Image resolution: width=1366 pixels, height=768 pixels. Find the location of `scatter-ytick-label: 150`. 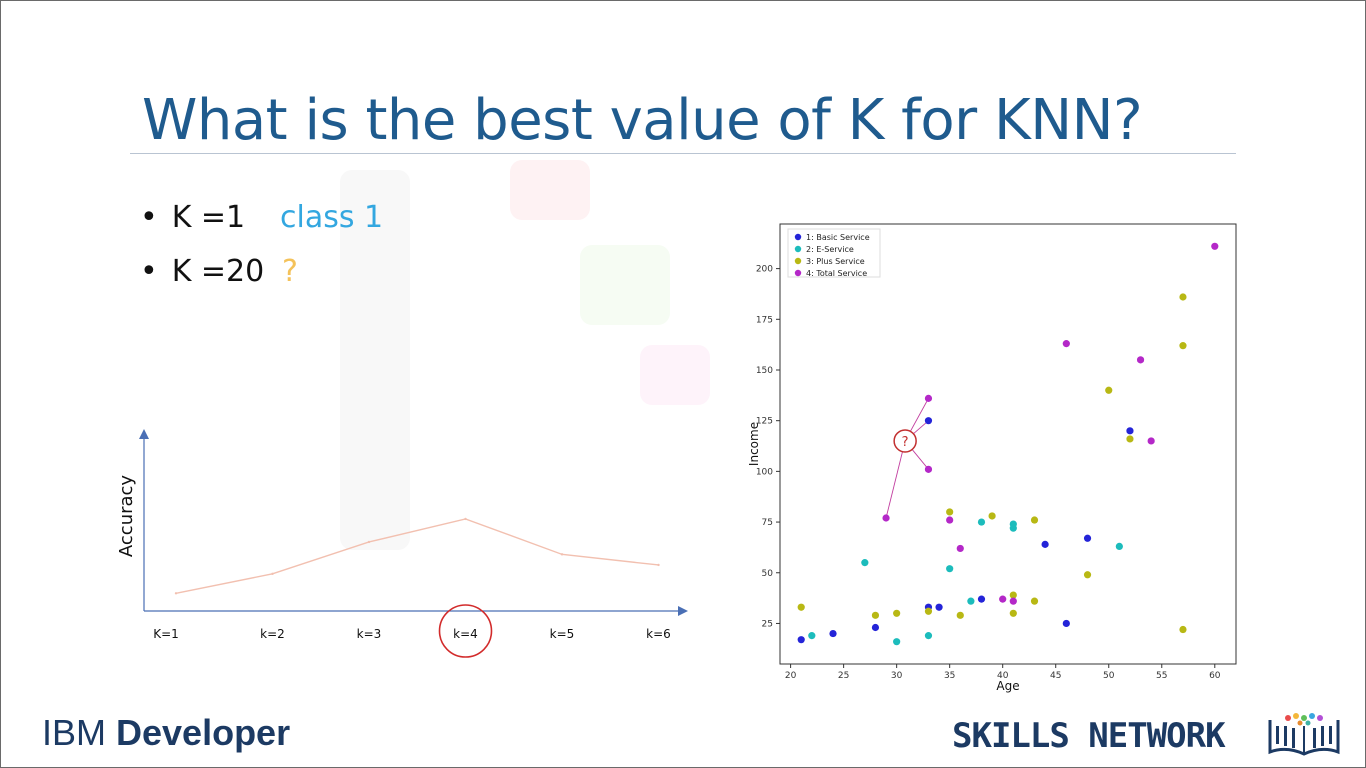

scatter-ytick-label: 150 is located at coordinates (764, 371).